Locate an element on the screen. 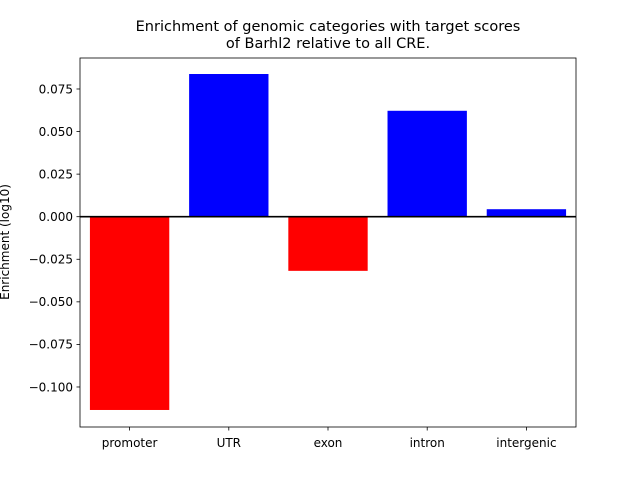 The height and width of the screenshot is (480, 640). x-axis-ticks: promoter UTR exon intron intergenic is located at coordinates (329, 438).